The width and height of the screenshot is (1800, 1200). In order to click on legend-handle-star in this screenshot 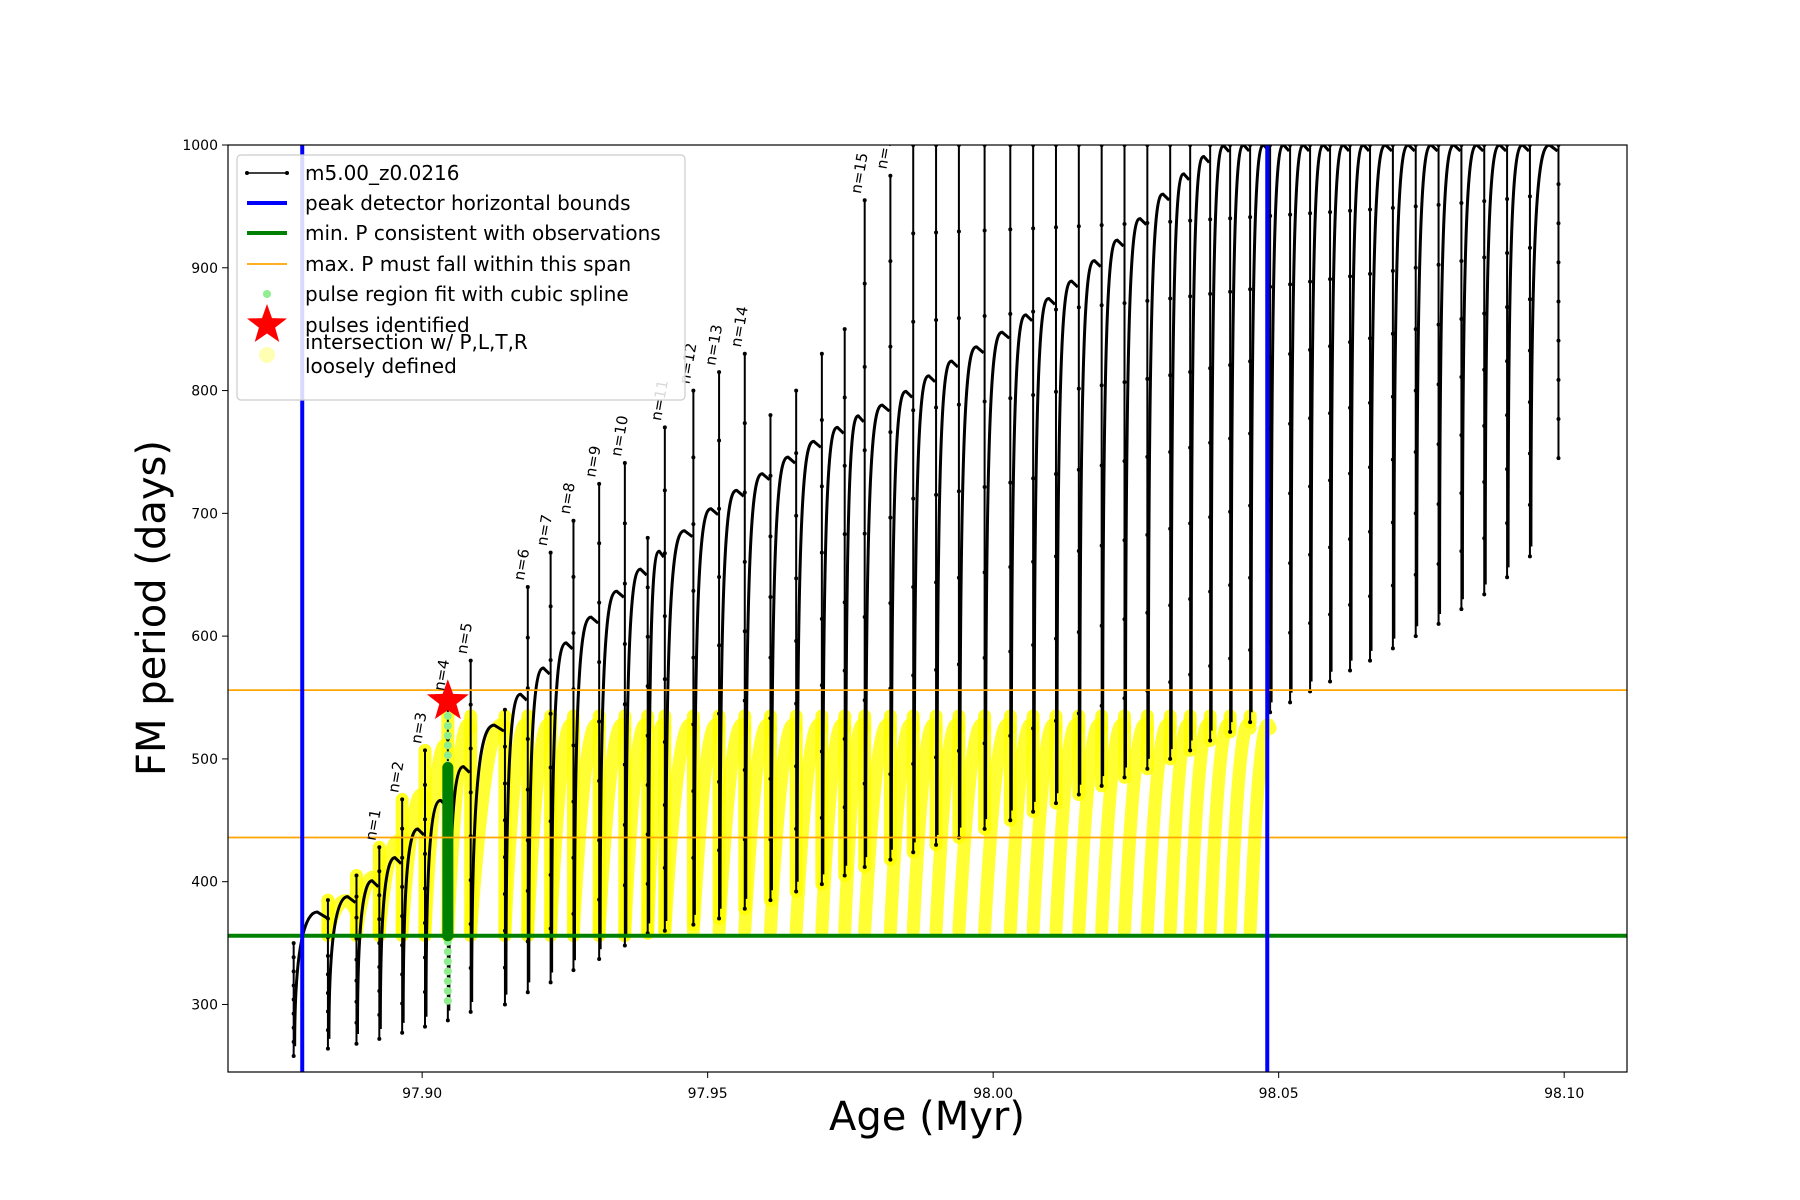, I will do `click(267, 323)`.